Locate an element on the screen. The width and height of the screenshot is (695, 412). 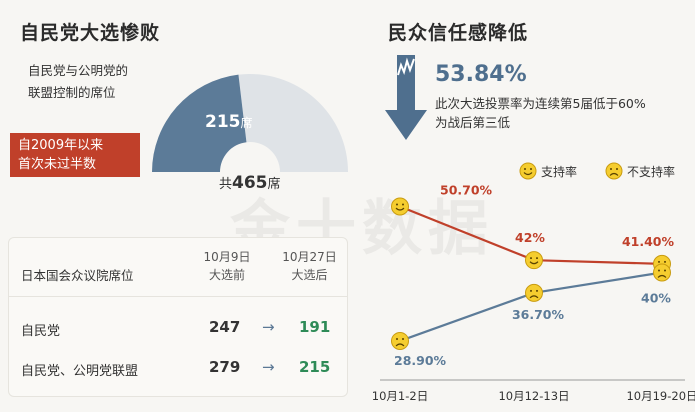
frown-icon is located at coordinates (614, 171).